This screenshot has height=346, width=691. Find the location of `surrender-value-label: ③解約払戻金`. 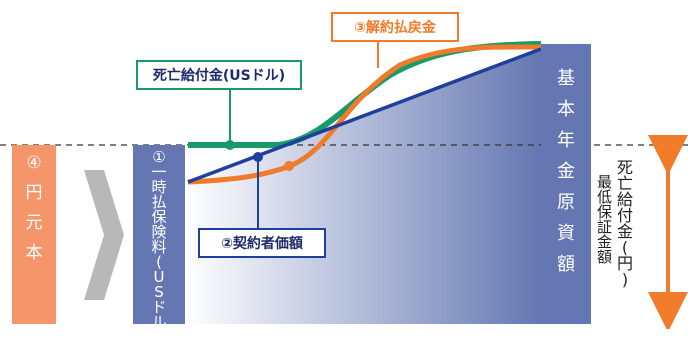

surrender-value-label: ③解約払戻金 is located at coordinates (395, 28).